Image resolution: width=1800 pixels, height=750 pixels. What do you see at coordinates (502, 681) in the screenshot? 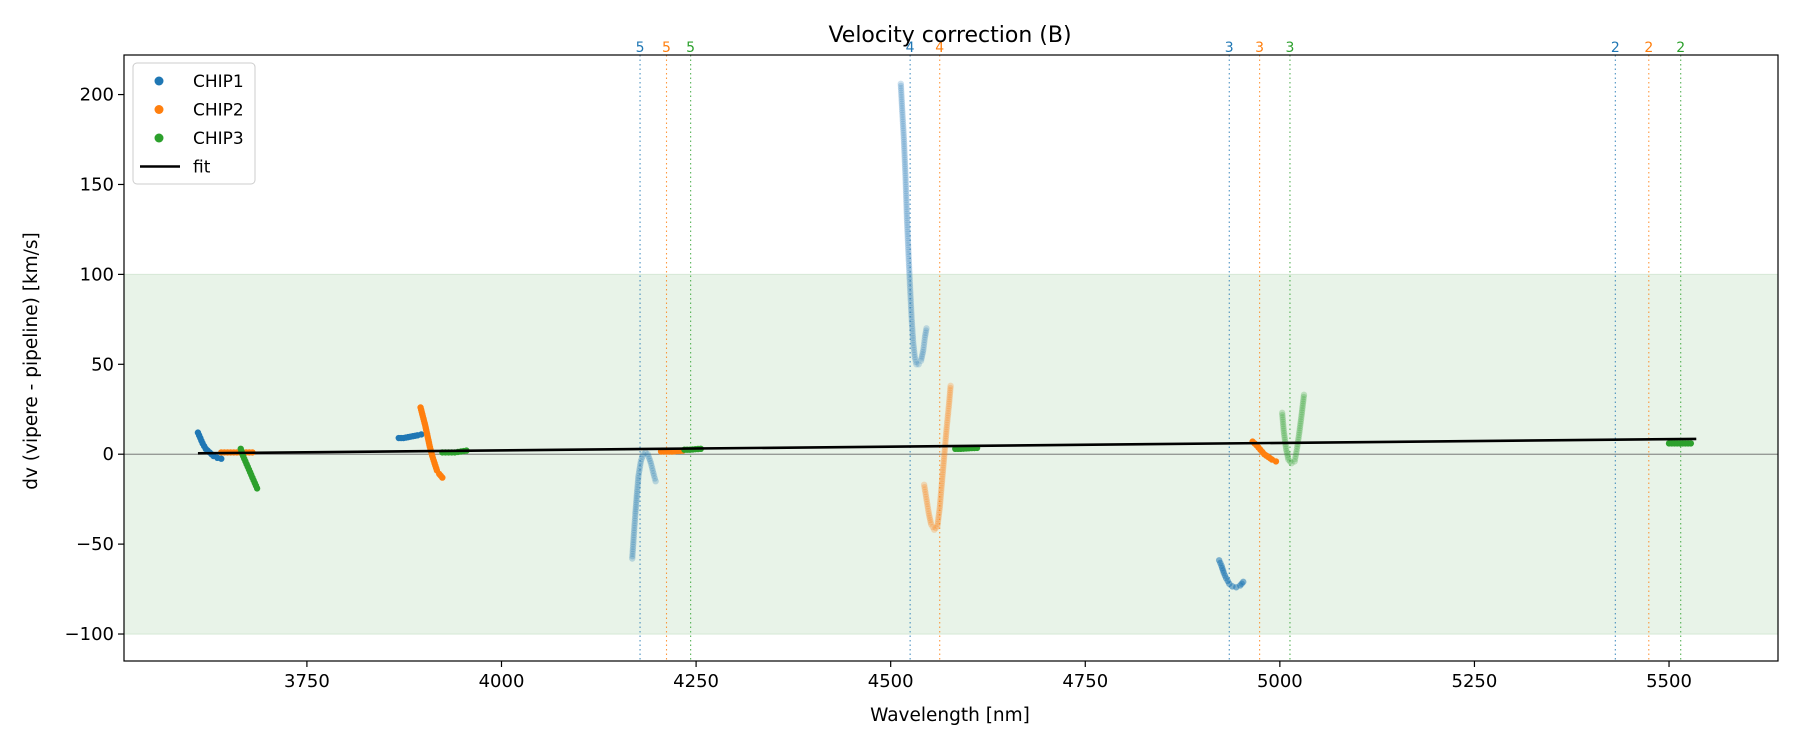
I see `x-tick-label: 4000` at bounding box center [502, 681].